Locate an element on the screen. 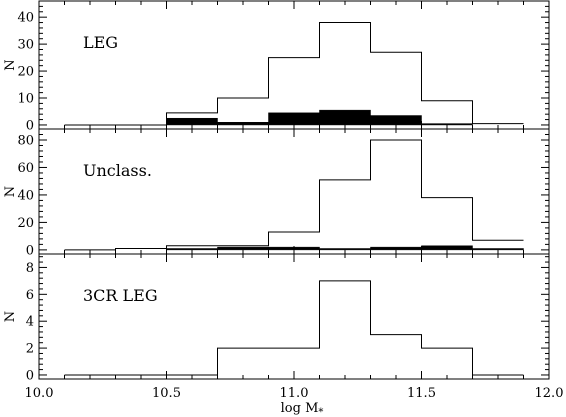  panel-1-y-tick-label: 0 is located at coordinates (30, 125).